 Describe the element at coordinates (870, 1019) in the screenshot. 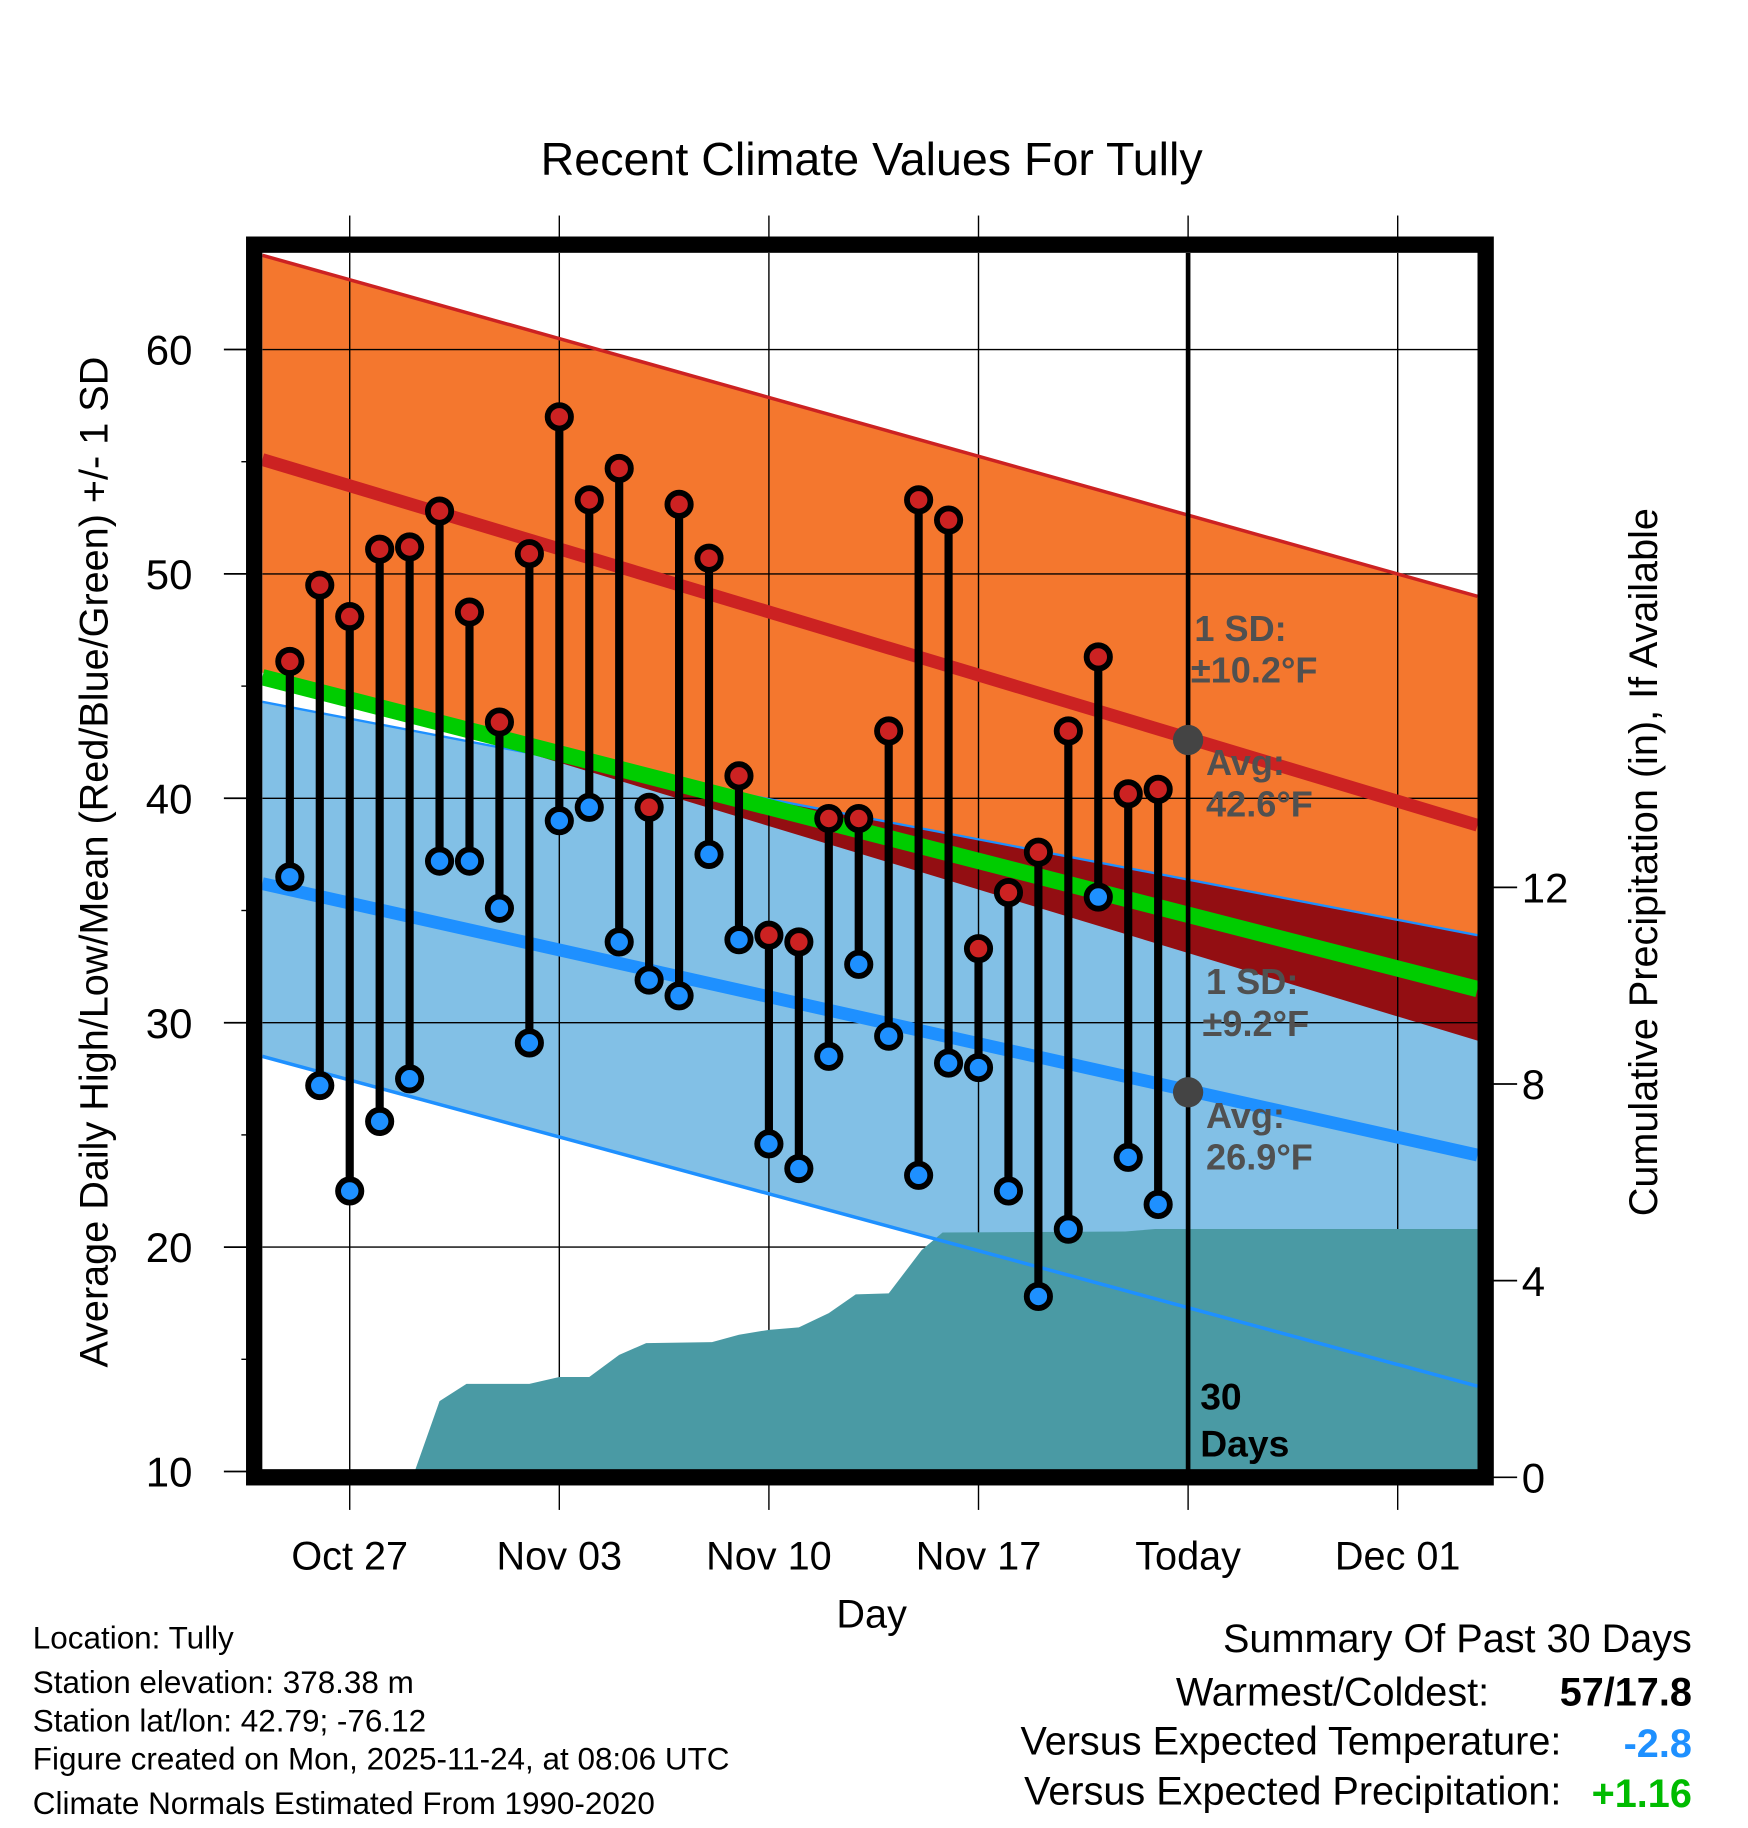

I see `low-avg-line` at that location.